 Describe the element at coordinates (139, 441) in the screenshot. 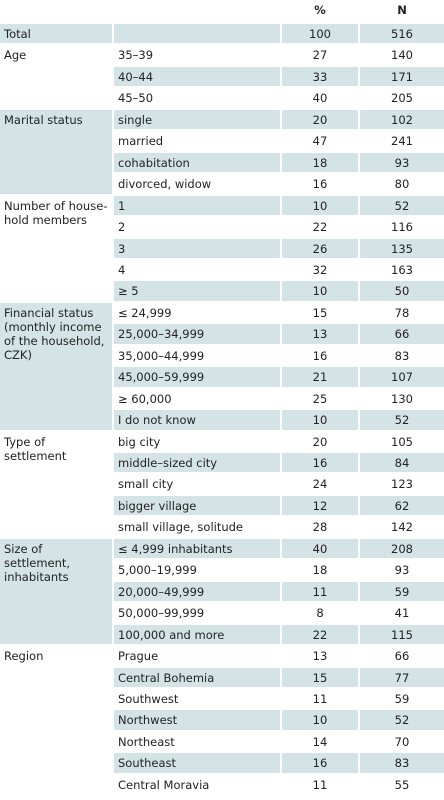

I see `row-label: big city` at that location.